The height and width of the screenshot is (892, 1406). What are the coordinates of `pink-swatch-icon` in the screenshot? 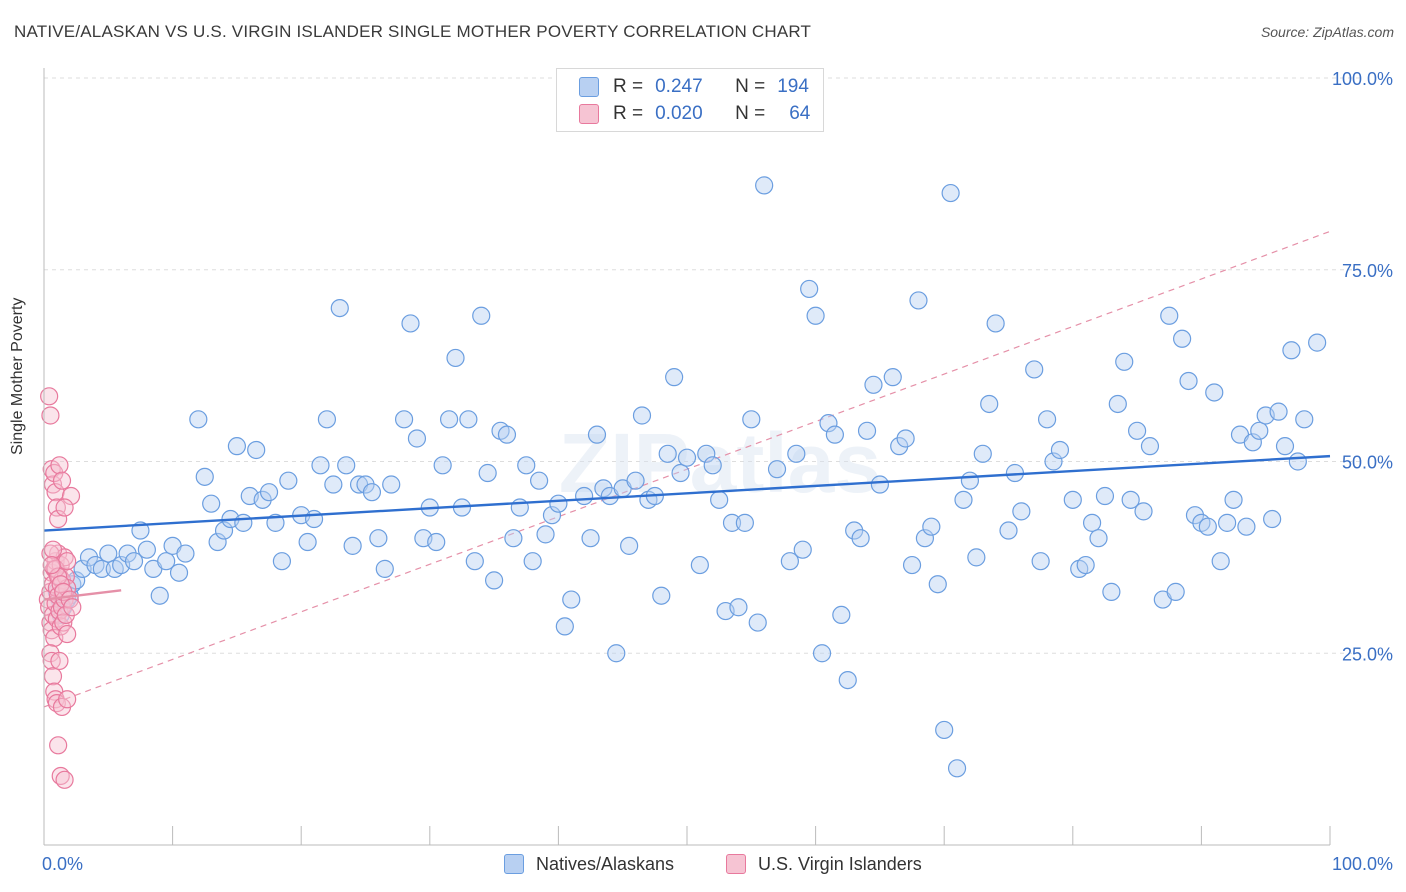 It's located at (589, 114).